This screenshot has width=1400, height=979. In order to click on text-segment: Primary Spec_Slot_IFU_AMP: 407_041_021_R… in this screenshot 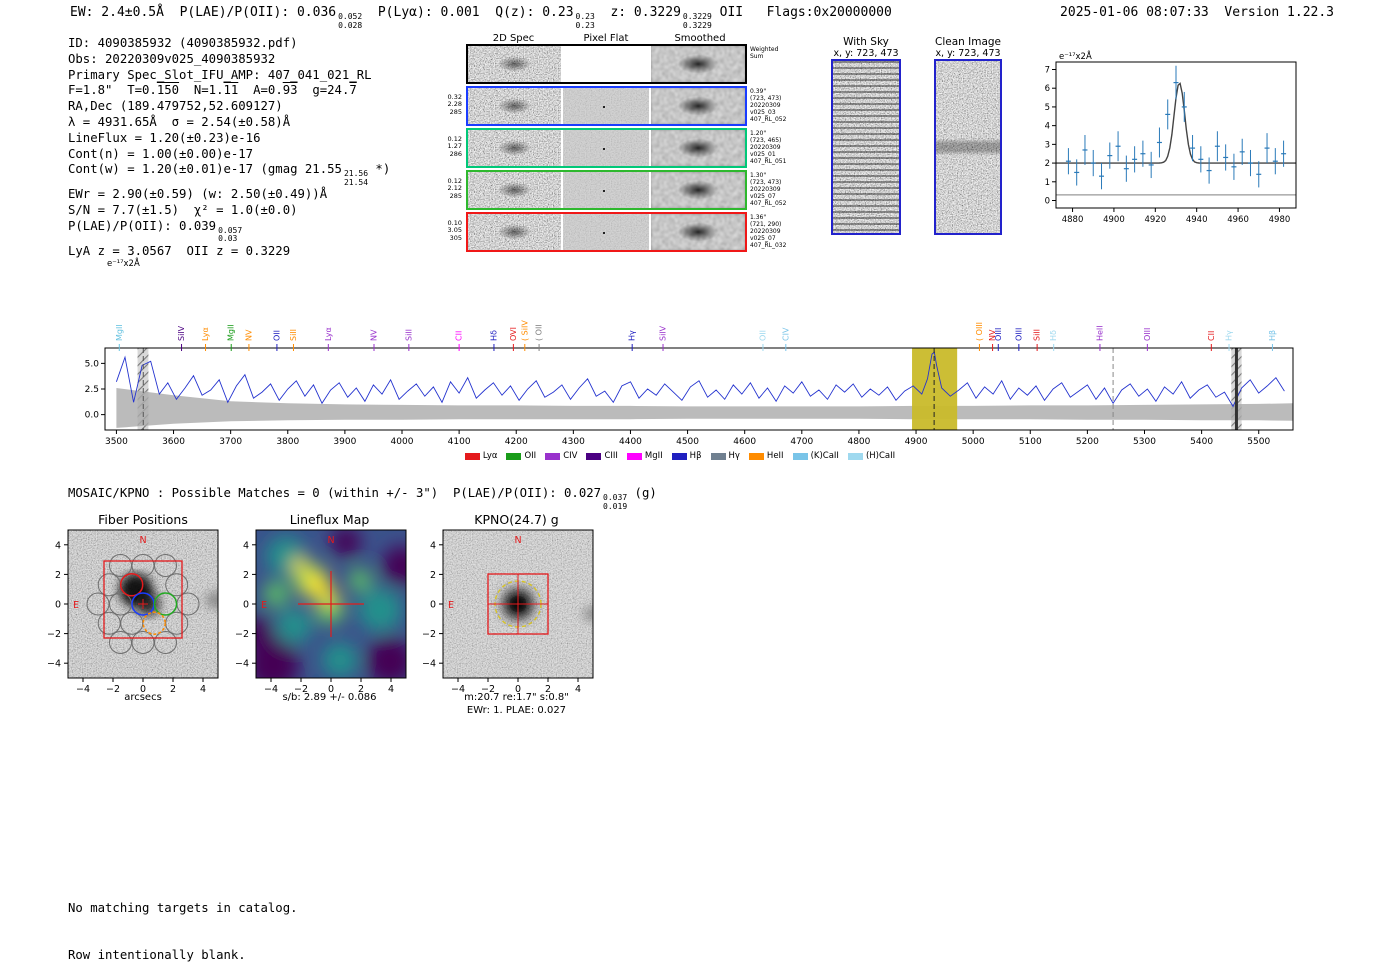, I will do `click(220, 74)`.